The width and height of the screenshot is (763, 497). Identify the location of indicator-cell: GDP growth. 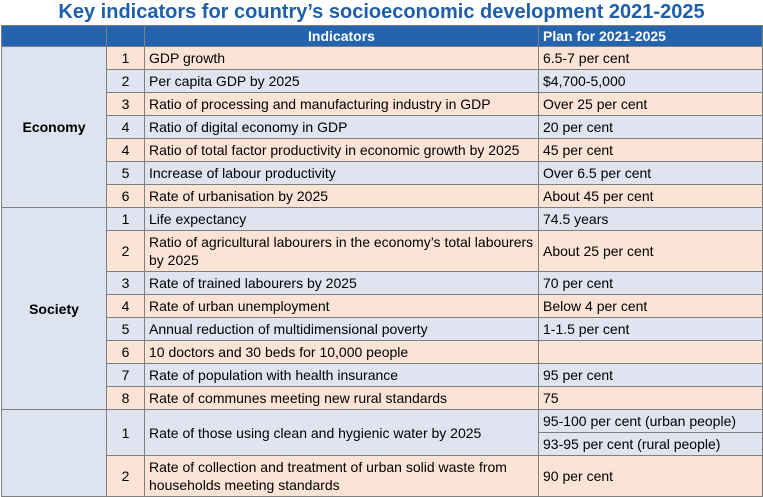
(341, 58).